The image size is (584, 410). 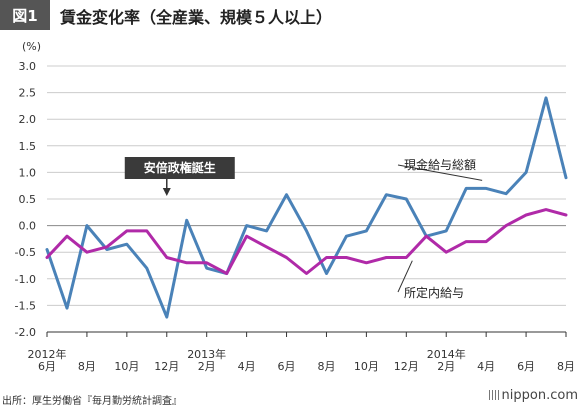 What do you see at coordinates (434, 292) in the screenshot?
I see `label-scheduled-wages: 所定内給与` at bounding box center [434, 292].